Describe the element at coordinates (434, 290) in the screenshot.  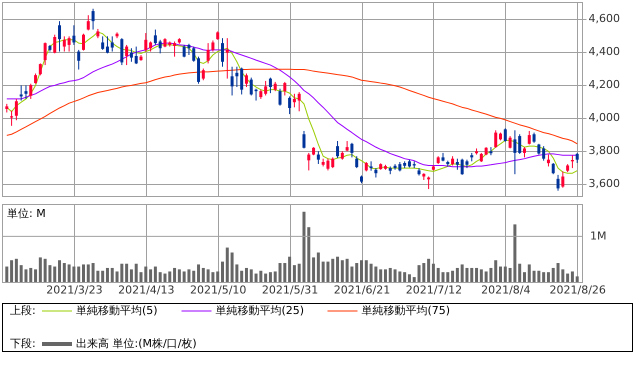
I see `x-tick-label: 2021/7/12` at that location.